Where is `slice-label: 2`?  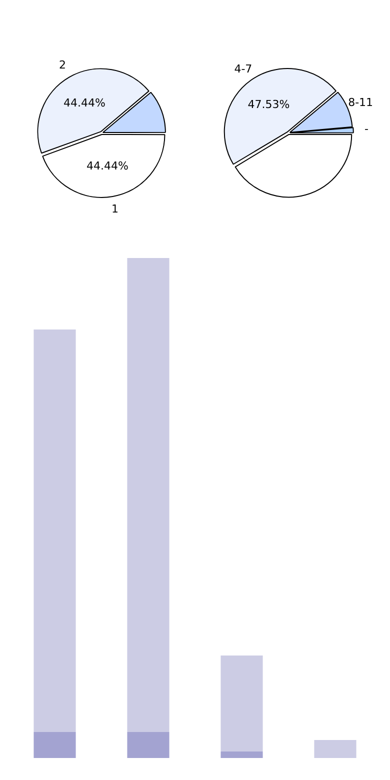 slice-label: 2 is located at coordinates (62, 65).